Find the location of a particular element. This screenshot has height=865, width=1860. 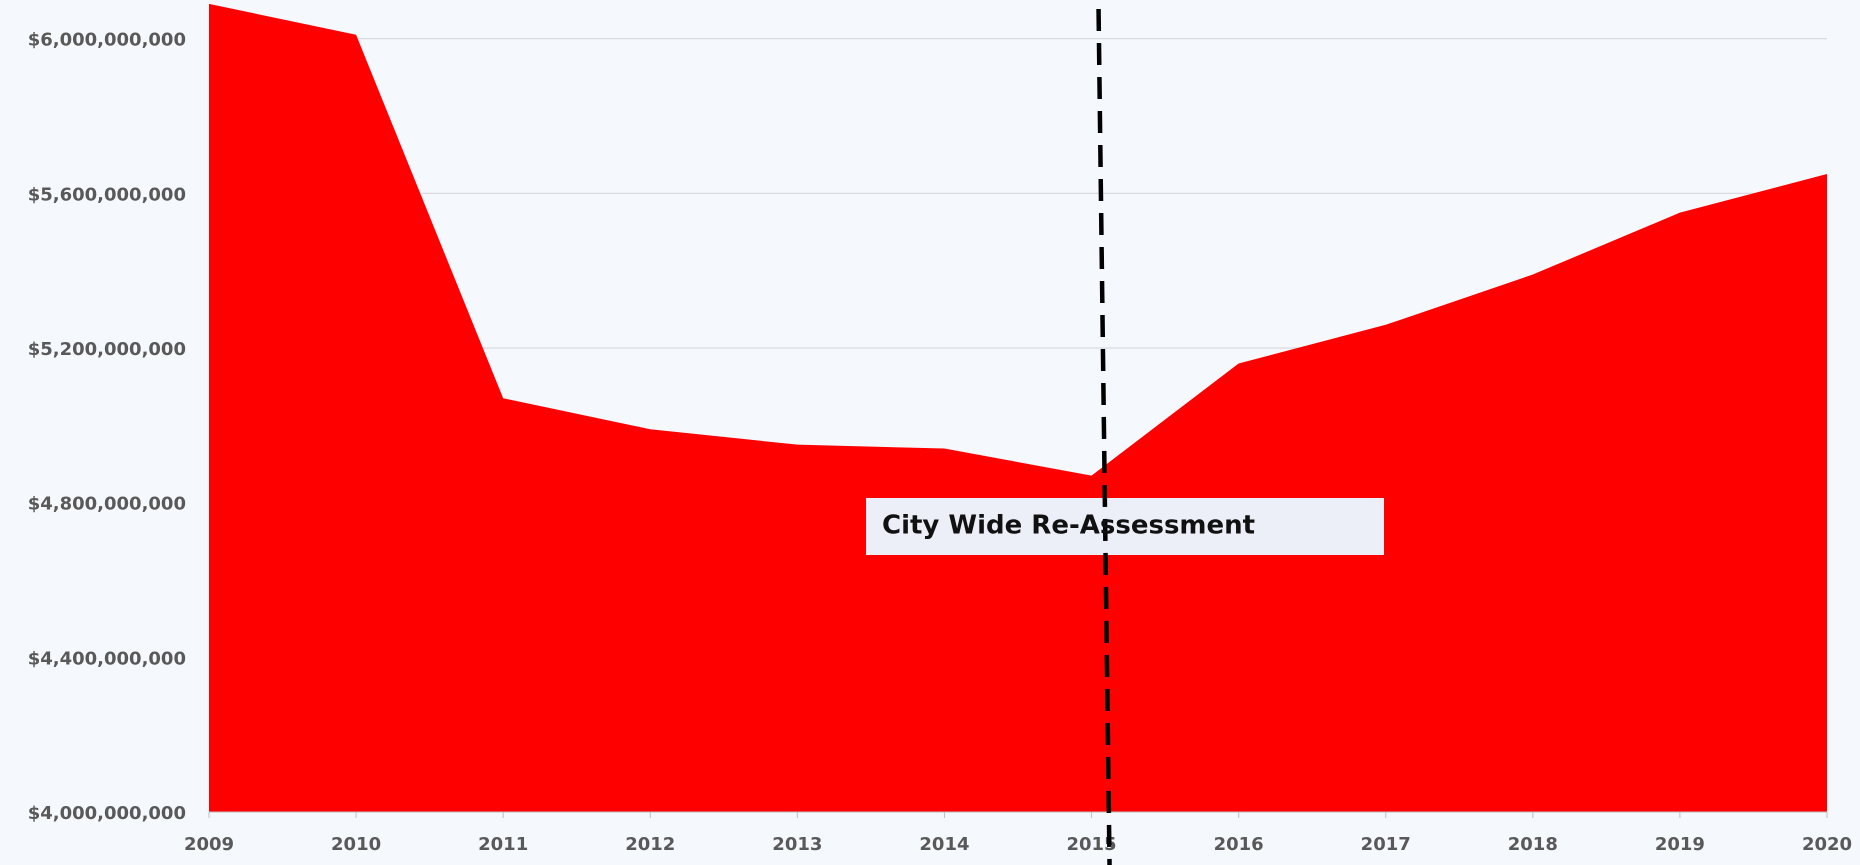

x-tick-label: 2013 is located at coordinates (797, 844).